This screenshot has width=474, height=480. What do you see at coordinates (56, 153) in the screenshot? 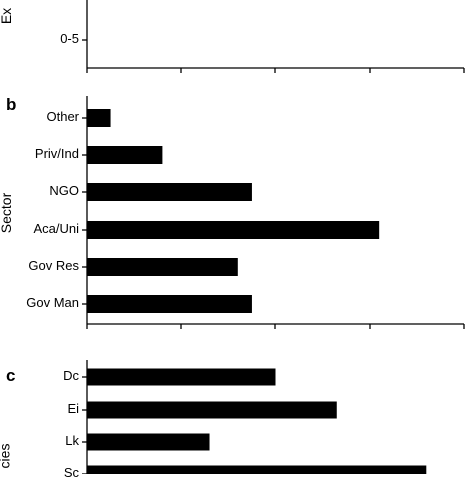
I see `panel-b-category-label: Priv/Ind` at bounding box center [56, 153].